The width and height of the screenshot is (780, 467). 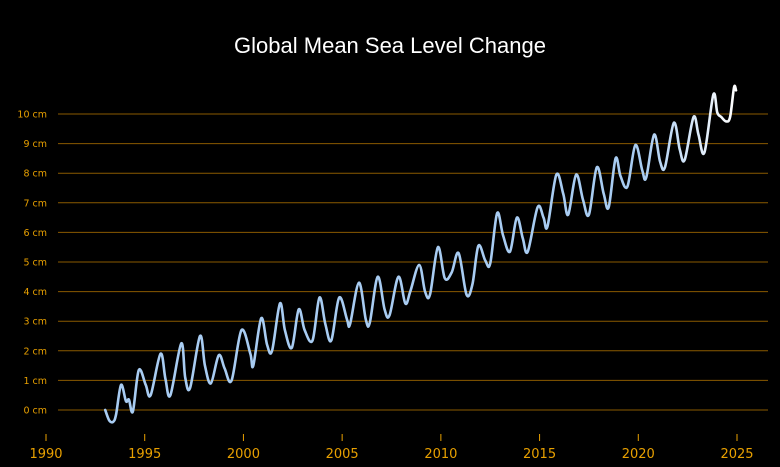 What do you see at coordinates (440, 454) in the screenshot?
I see `x-tick-label: 2010` at bounding box center [440, 454].